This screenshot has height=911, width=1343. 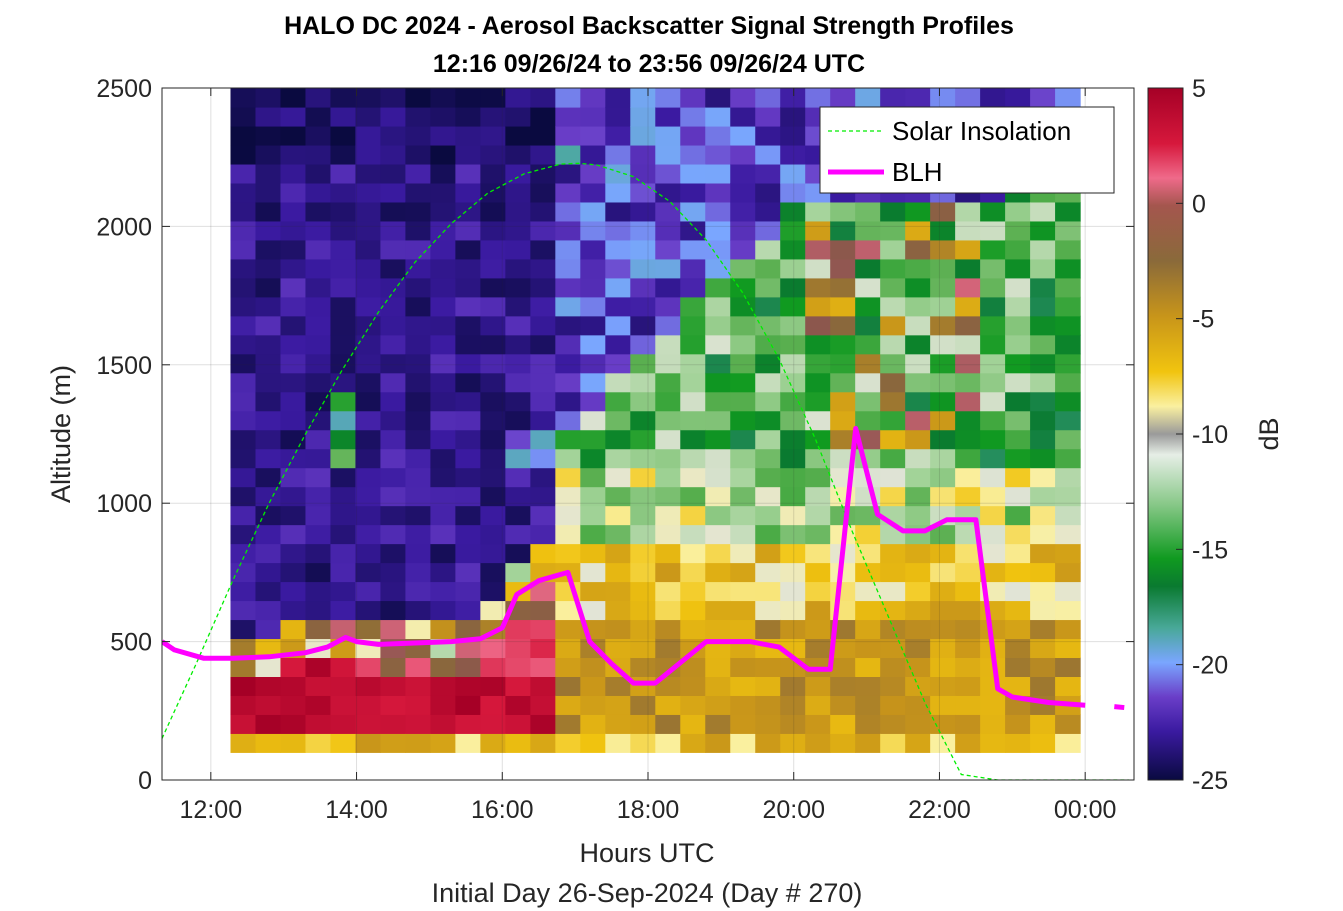 I want to click on x-tick-label: 12:00, so click(x=211, y=810).